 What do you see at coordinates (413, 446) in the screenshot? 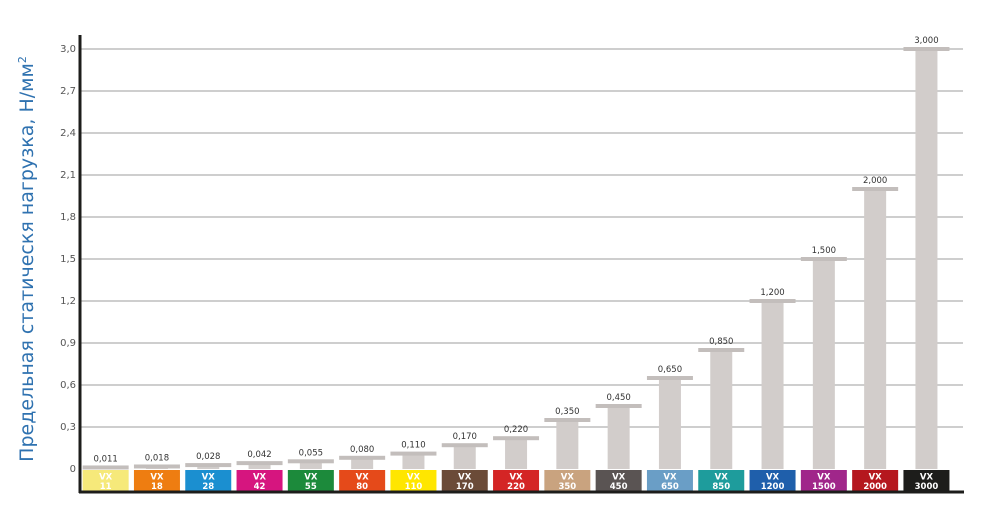
I see `value-label: 0,110` at bounding box center [413, 446].